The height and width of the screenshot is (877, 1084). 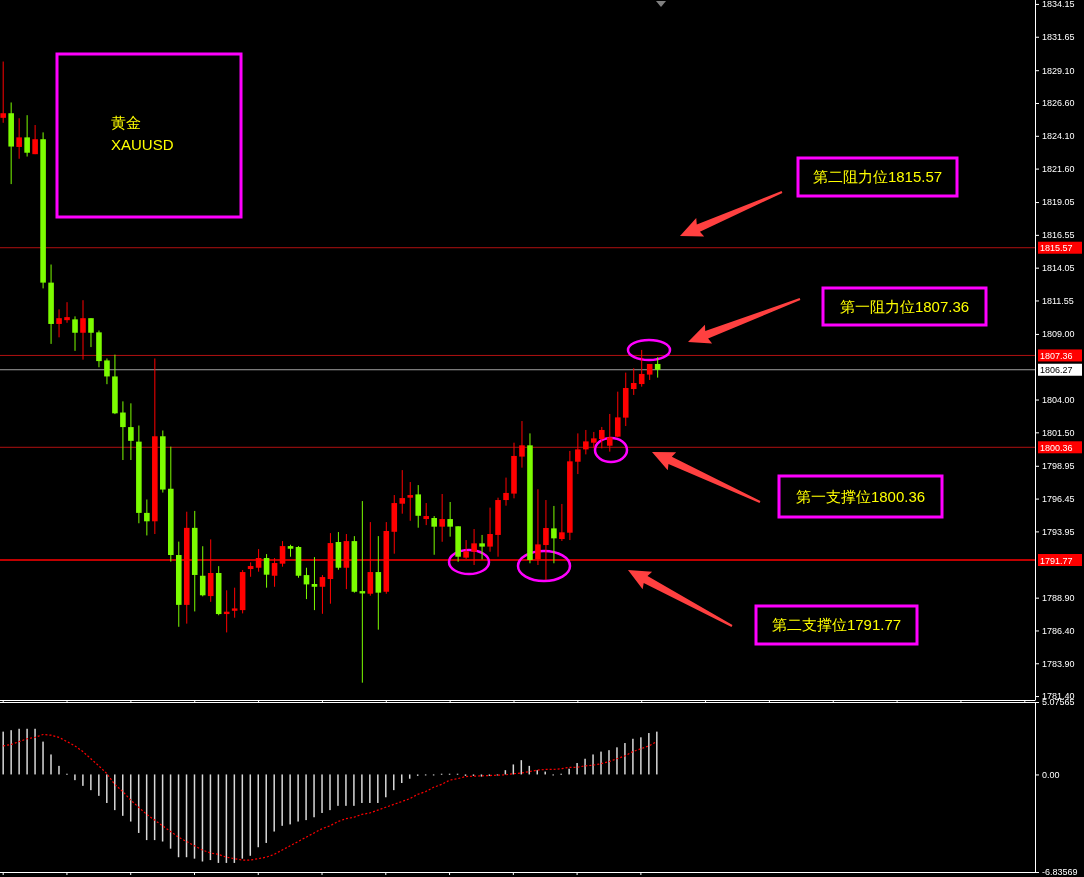 I want to click on y-tick-label: 1824.10, so click(x=1058, y=136).